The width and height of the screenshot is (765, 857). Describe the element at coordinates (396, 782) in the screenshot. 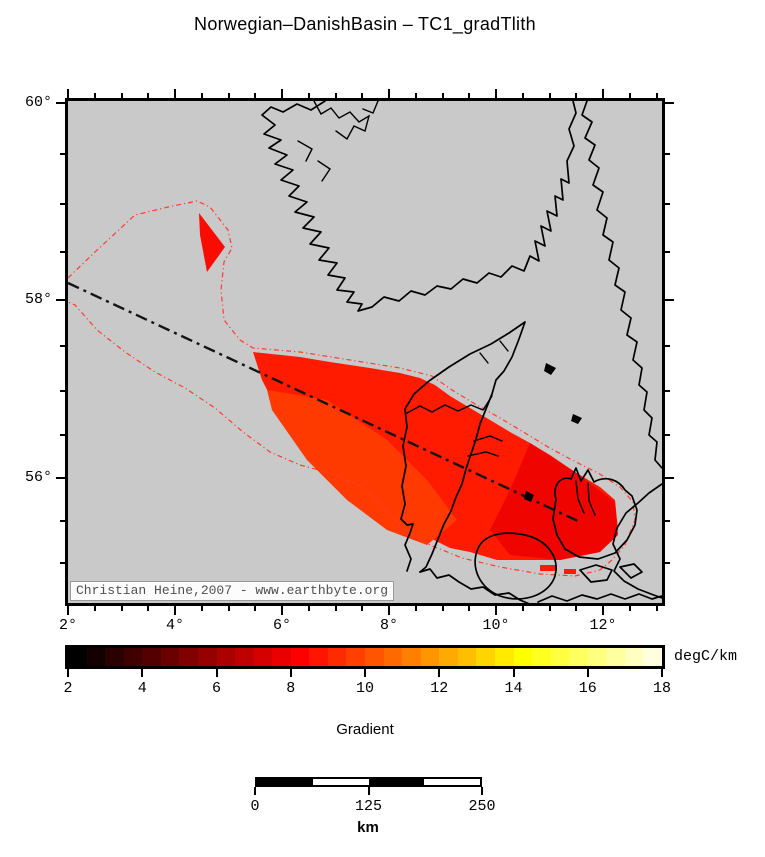

I see `scalebar-segment` at that location.